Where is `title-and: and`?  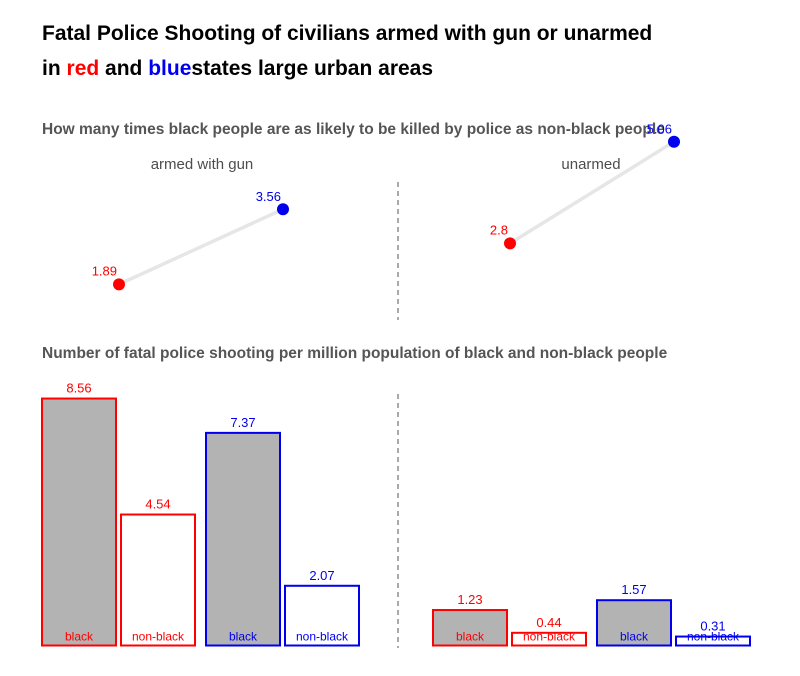
title-and: and is located at coordinates (124, 68).